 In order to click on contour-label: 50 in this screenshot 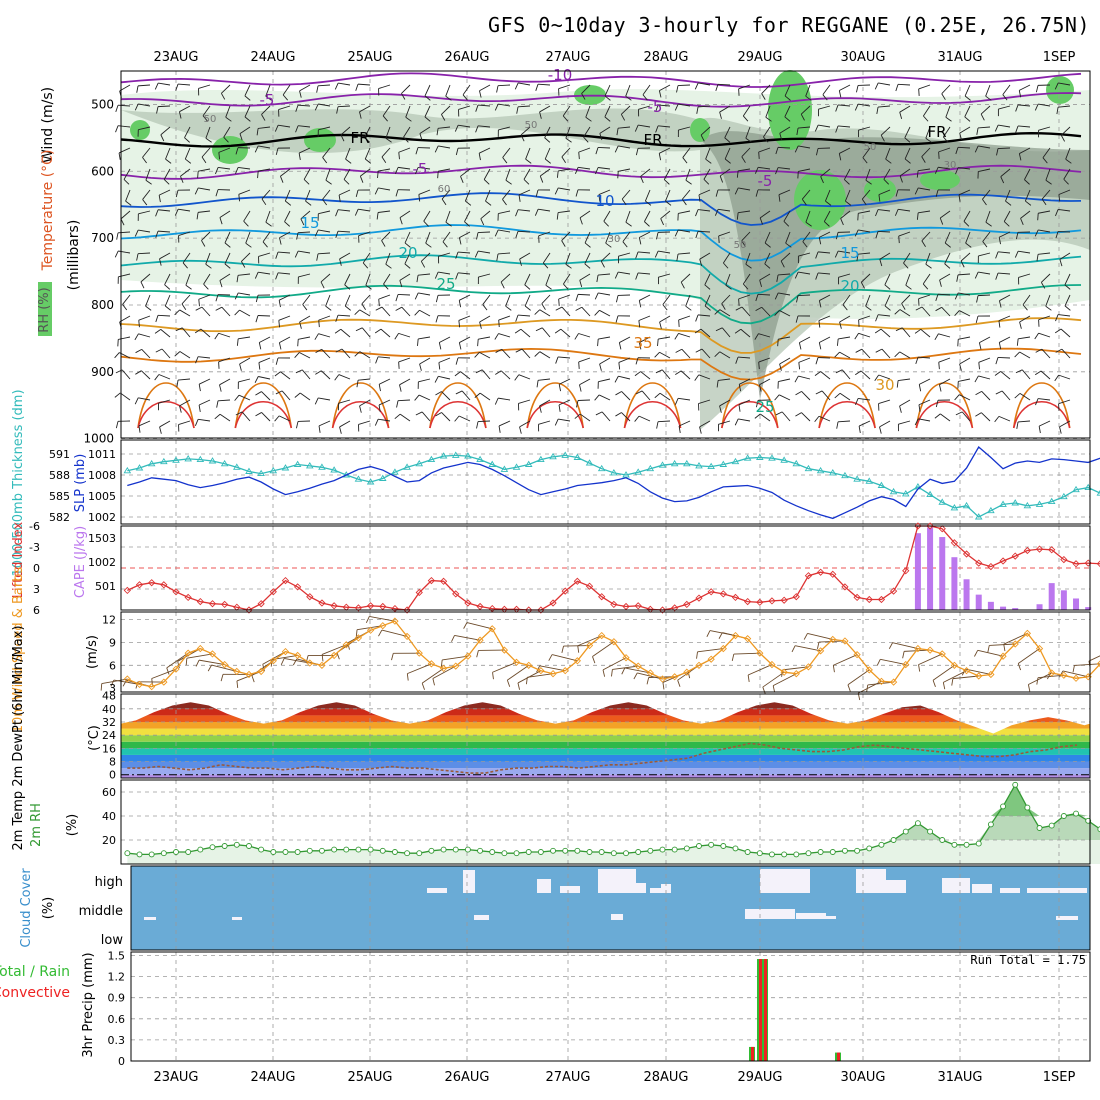, I will do `click(210, 119)`.